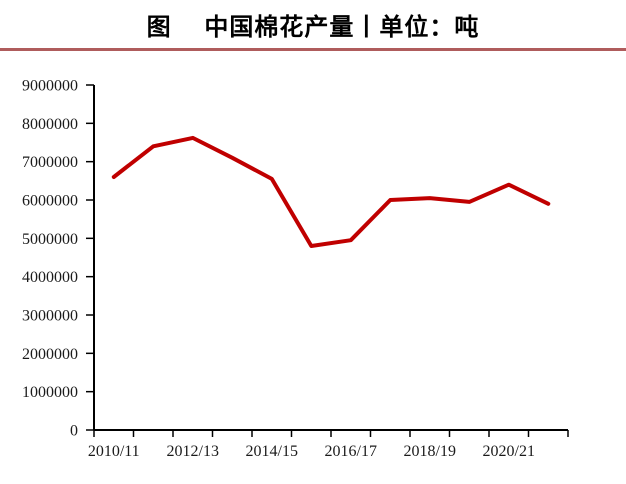 The width and height of the screenshot is (626, 484). I want to click on y-axis-label: 8000000, so click(50, 124).